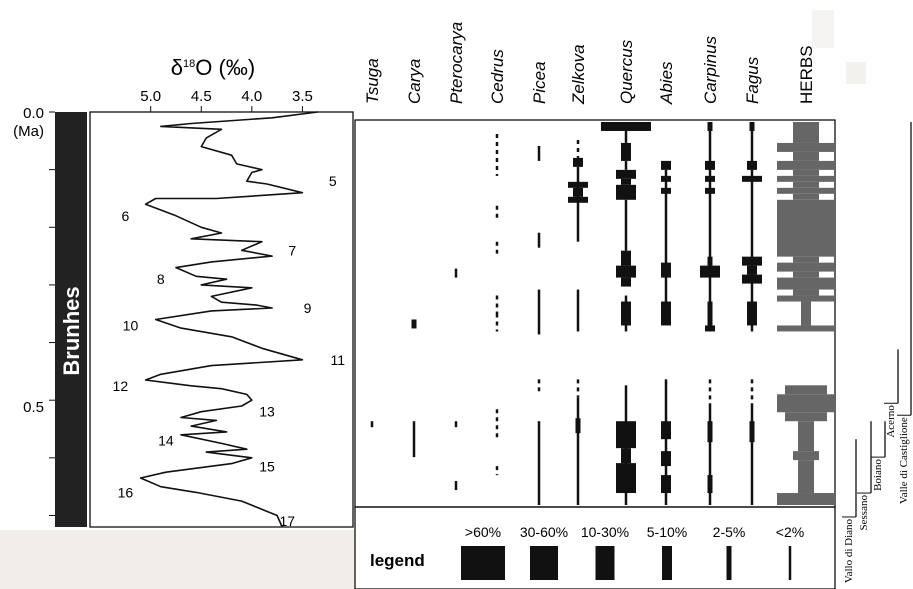  I want to click on legend-frame, so click(595, 547).